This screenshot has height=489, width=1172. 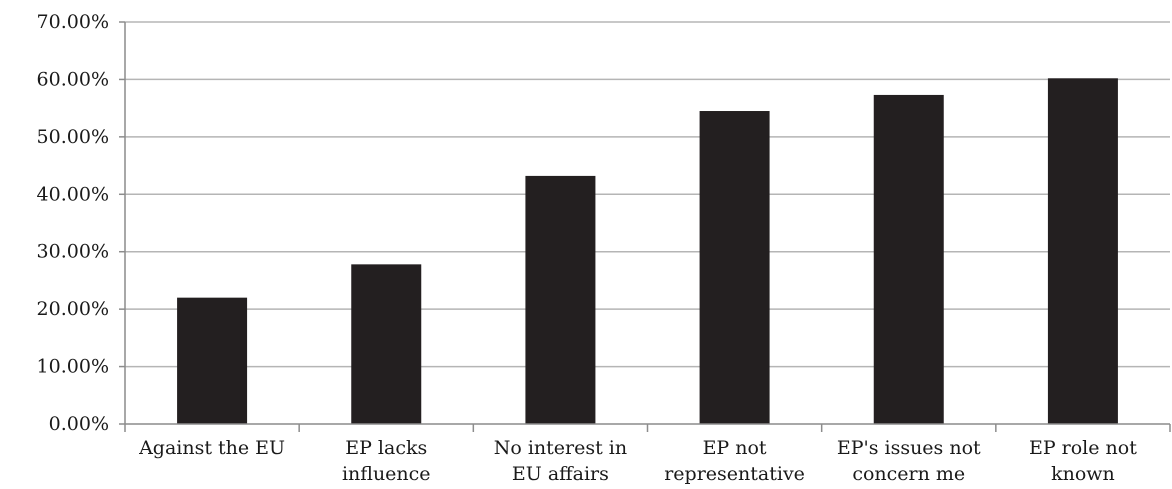 What do you see at coordinates (73, 194) in the screenshot?
I see `y-tick-label: 40.00%` at bounding box center [73, 194].